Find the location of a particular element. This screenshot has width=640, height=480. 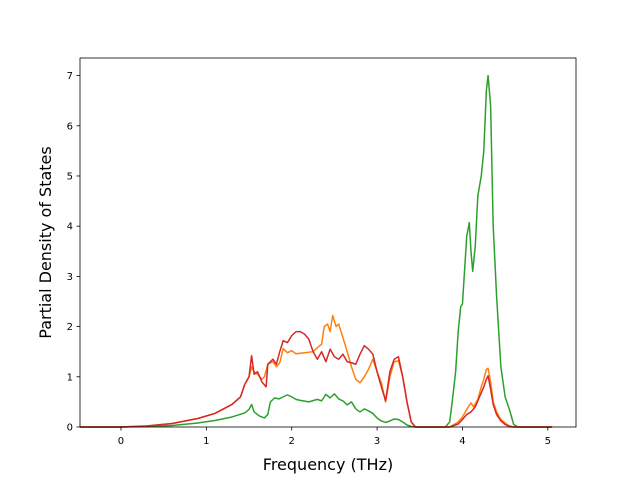

x-tick-label: 1 is located at coordinates (206, 441).